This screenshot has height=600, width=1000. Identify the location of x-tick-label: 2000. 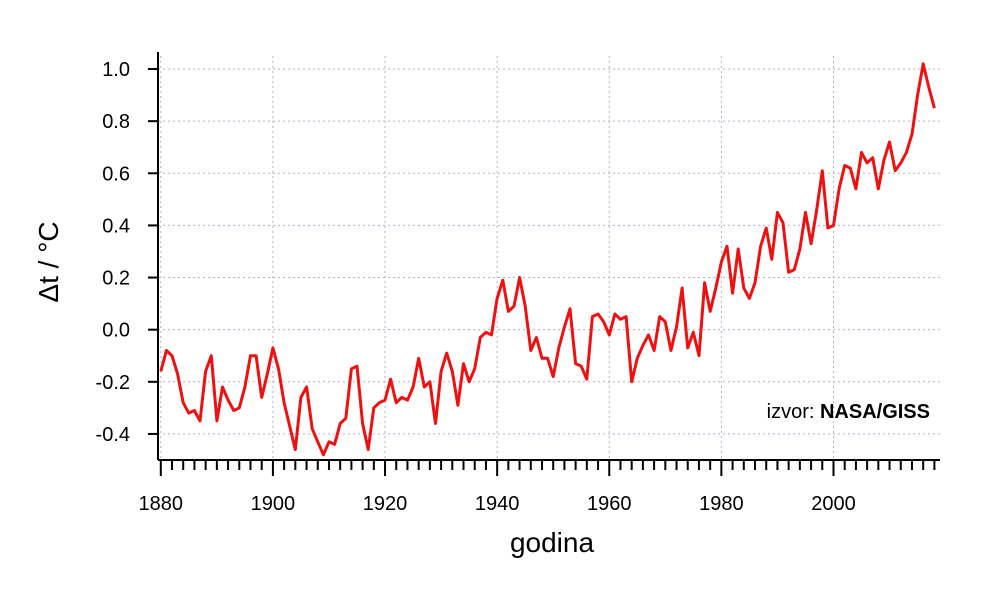
(833, 504).